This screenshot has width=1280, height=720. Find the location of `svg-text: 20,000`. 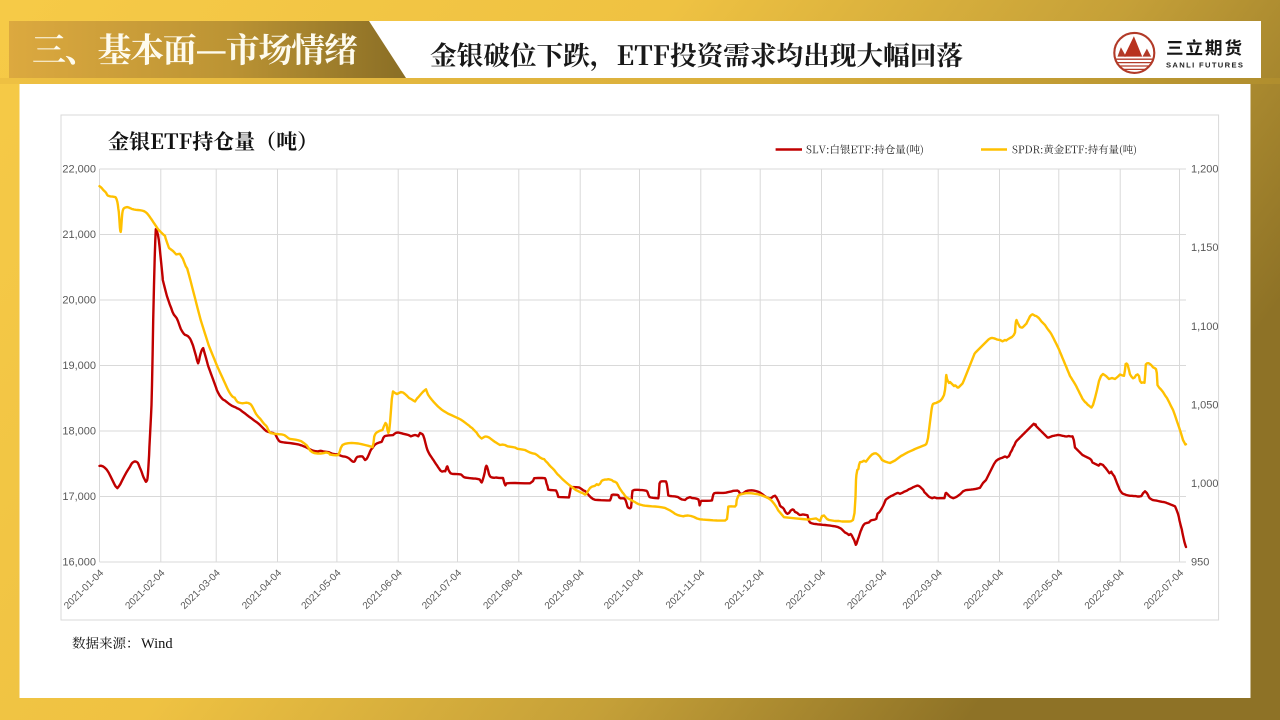

svg-text: 20,000 is located at coordinates (79, 301).